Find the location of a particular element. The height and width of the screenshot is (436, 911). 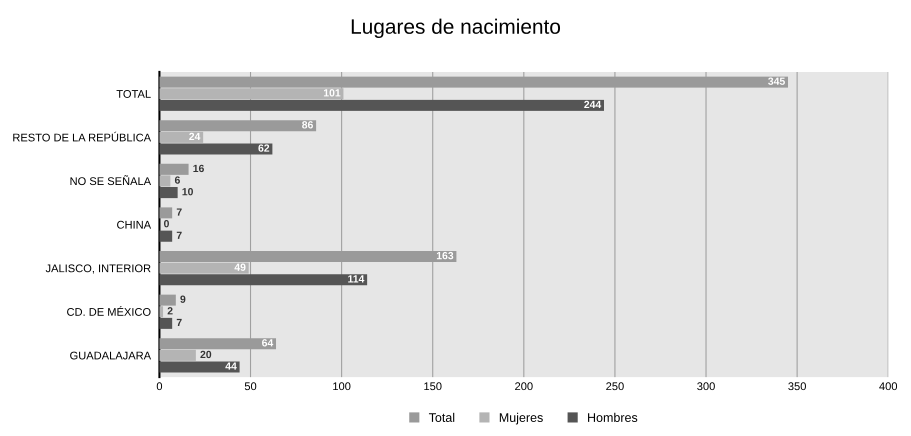

x-tick-label: 100 is located at coordinates (341, 386).